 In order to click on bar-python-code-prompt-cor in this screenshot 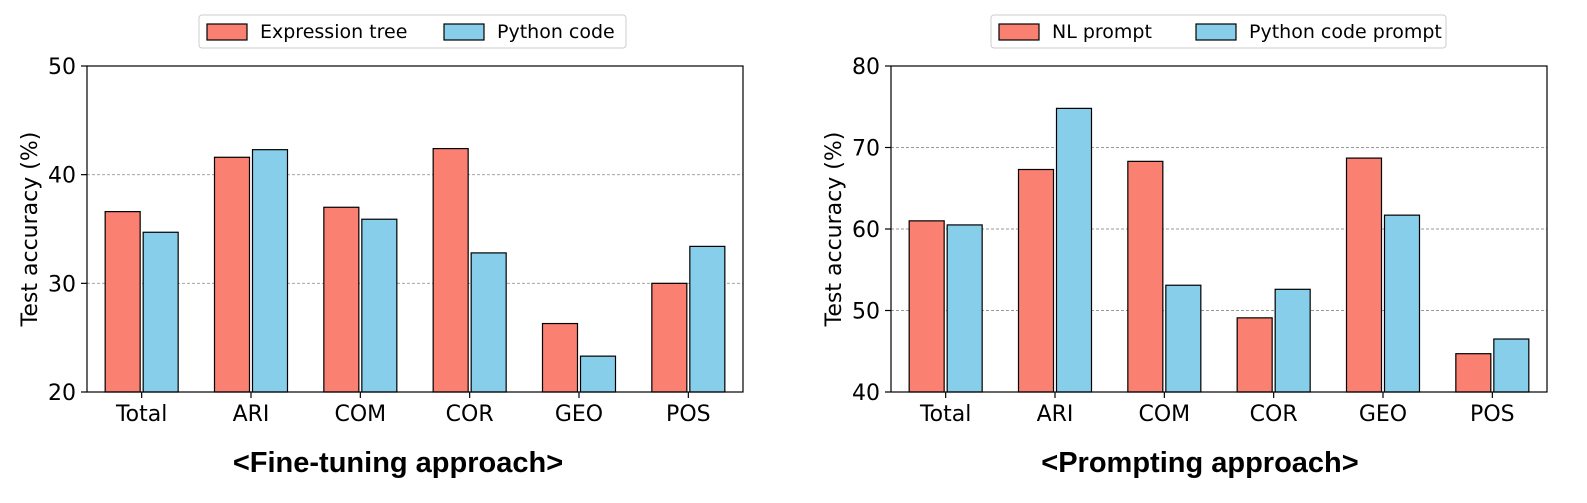, I will do `click(1292, 340)`.